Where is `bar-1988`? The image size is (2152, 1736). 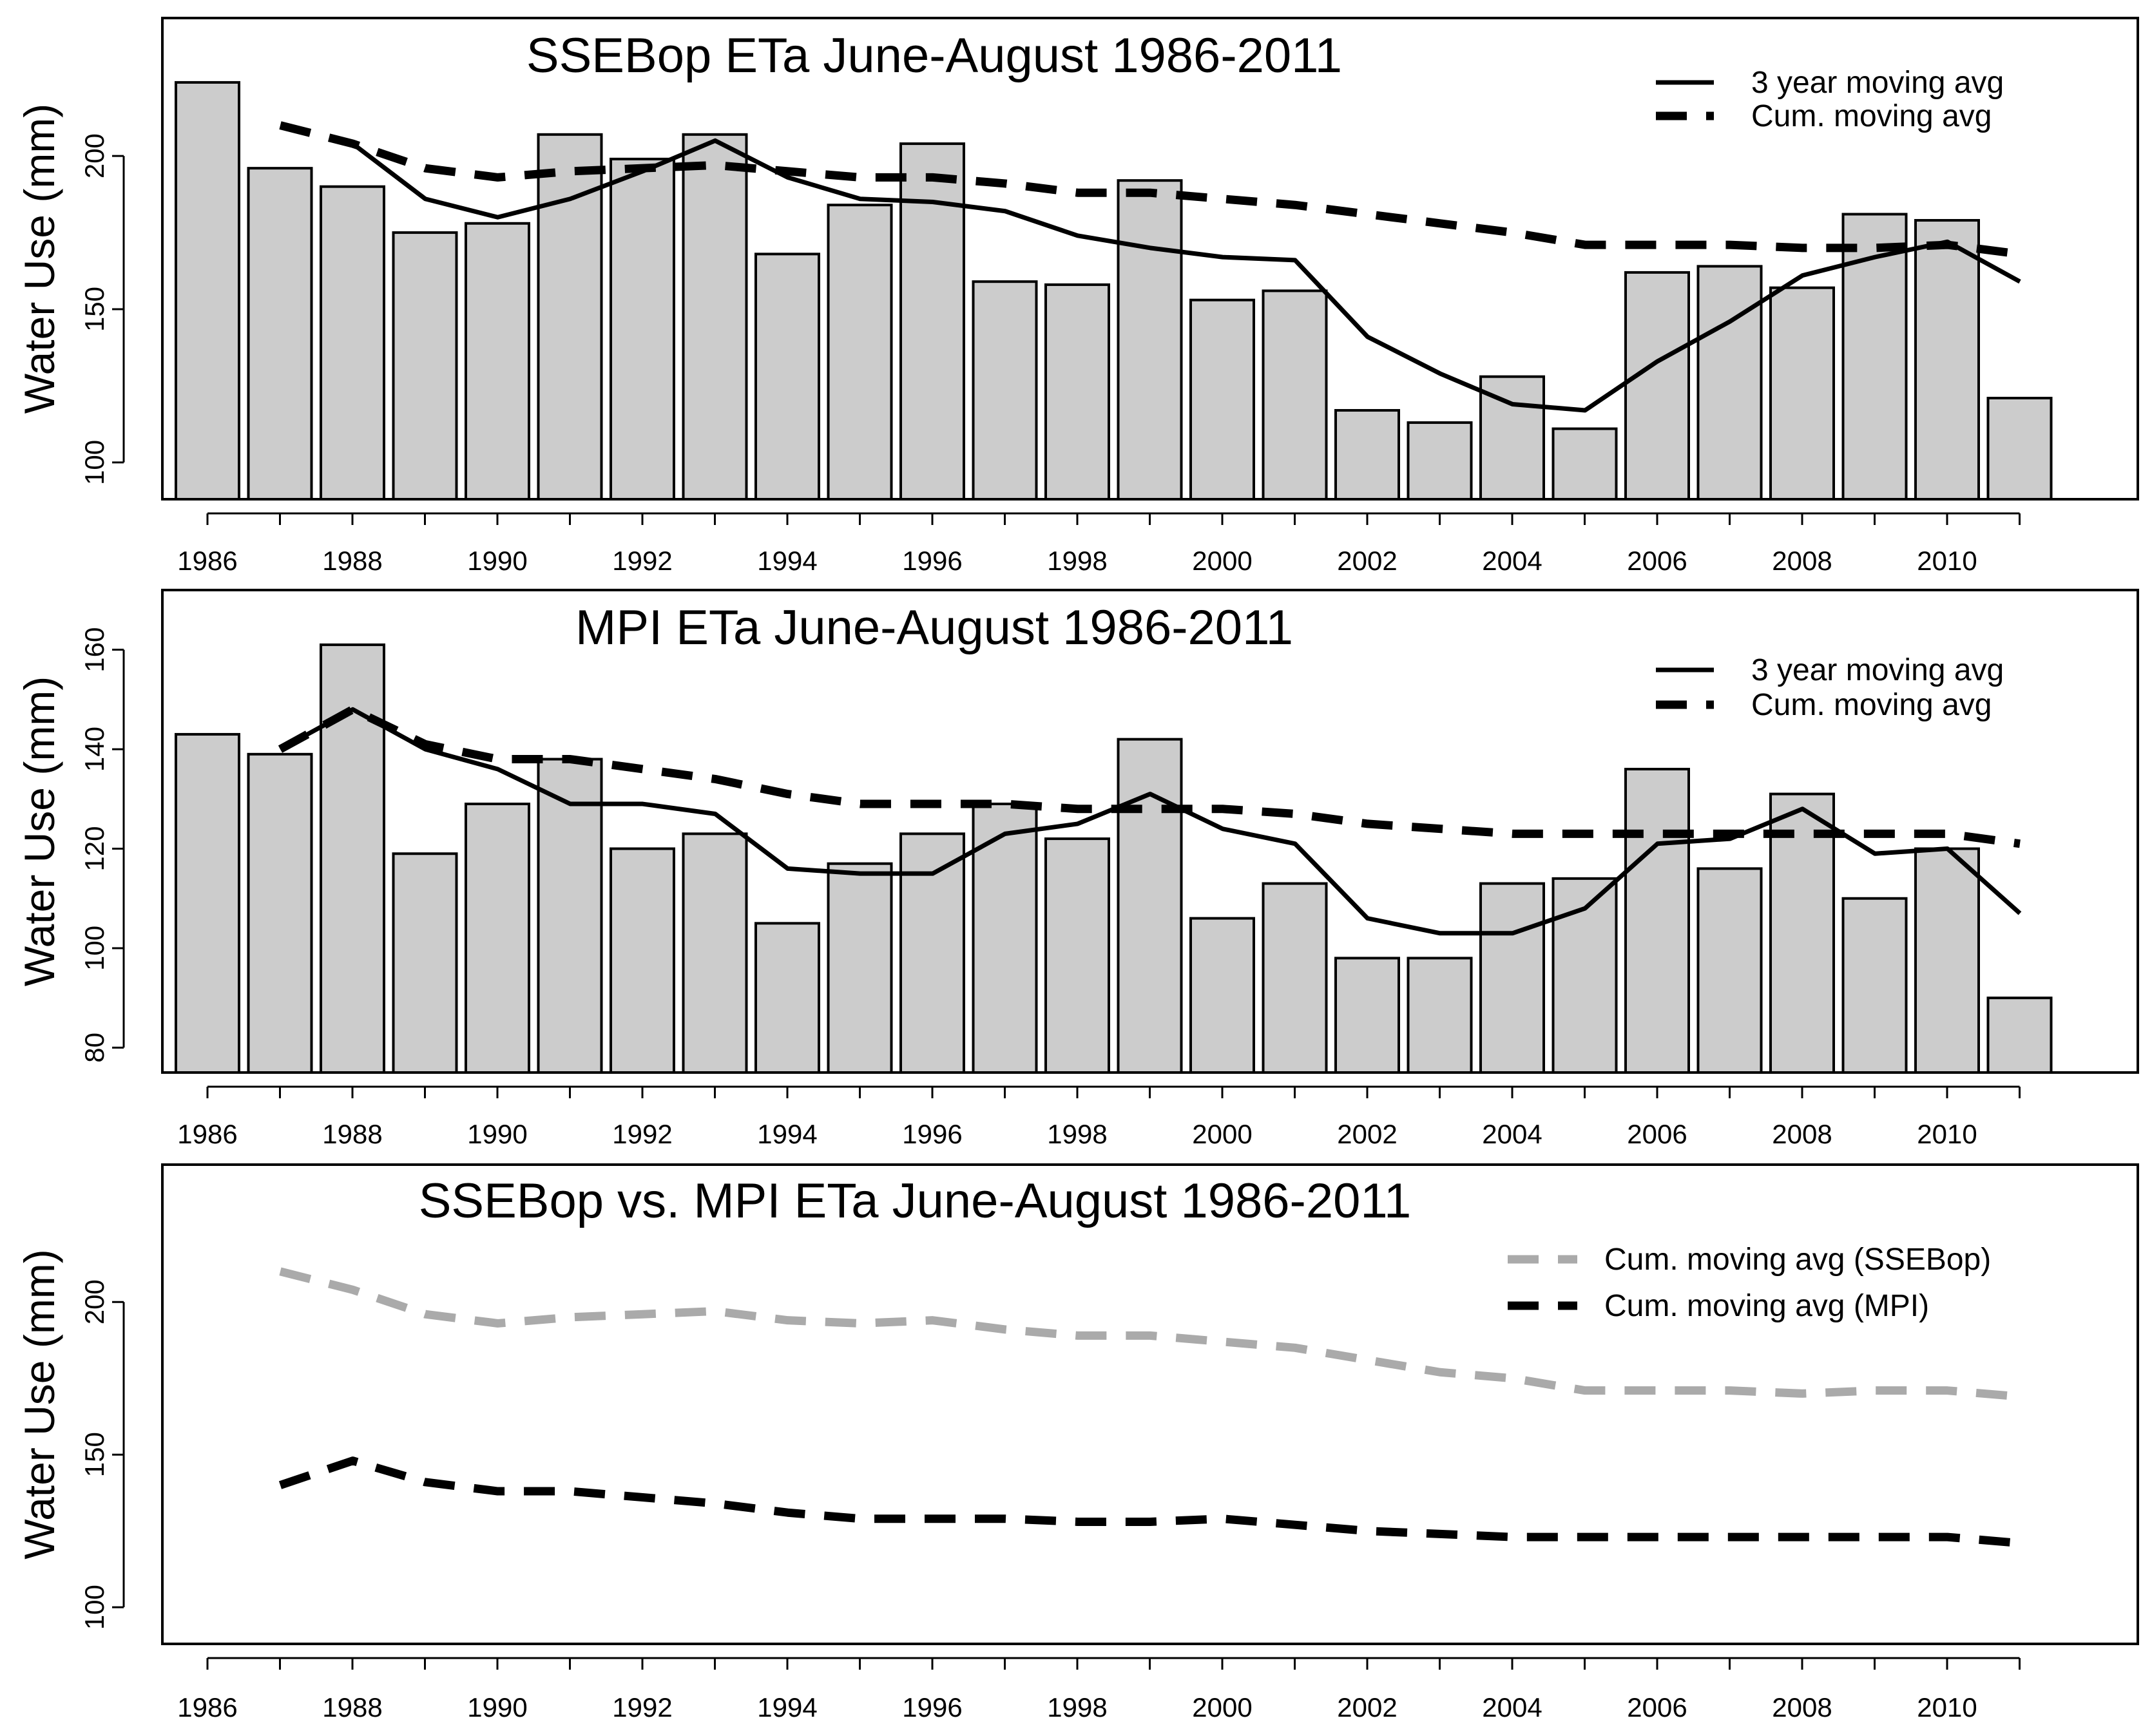 bar-1988 is located at coordinates (352, 343).